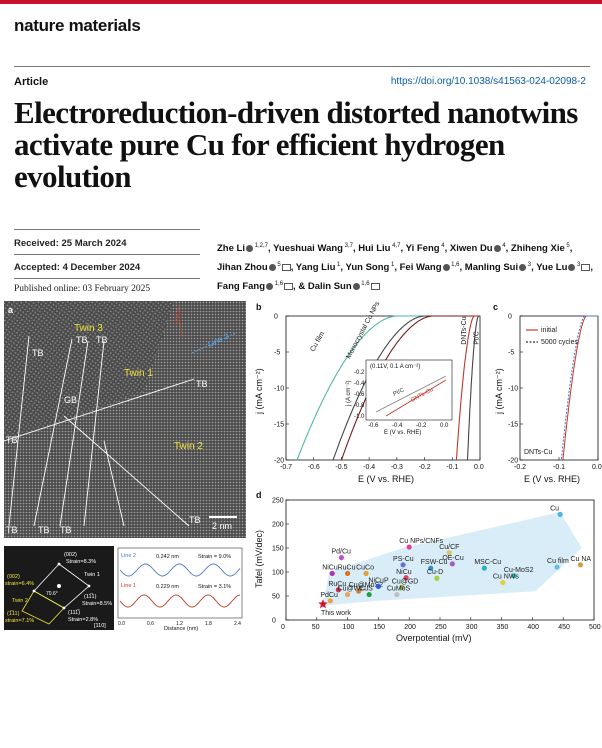  I want to click on panel-b-inset-ytick: -1.0, so click(359, 417).